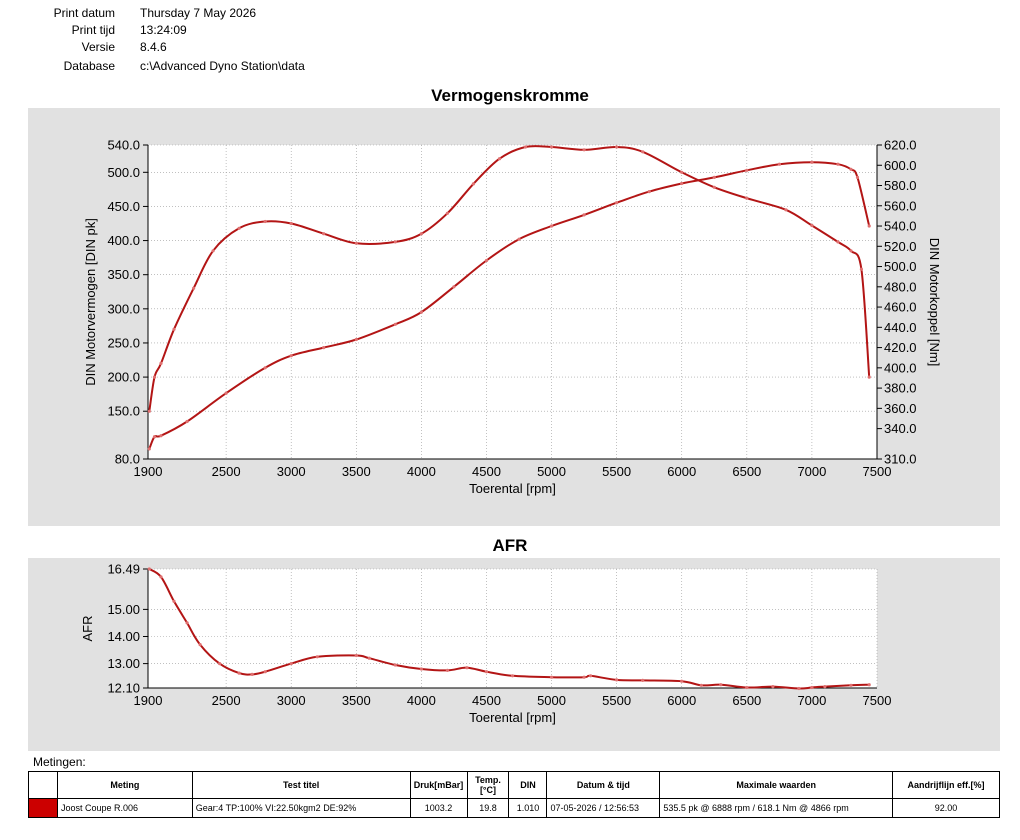  Describe the element at coordinates (681, 700) in the screenshot. I see `x-tick-label: 6000` at that location.